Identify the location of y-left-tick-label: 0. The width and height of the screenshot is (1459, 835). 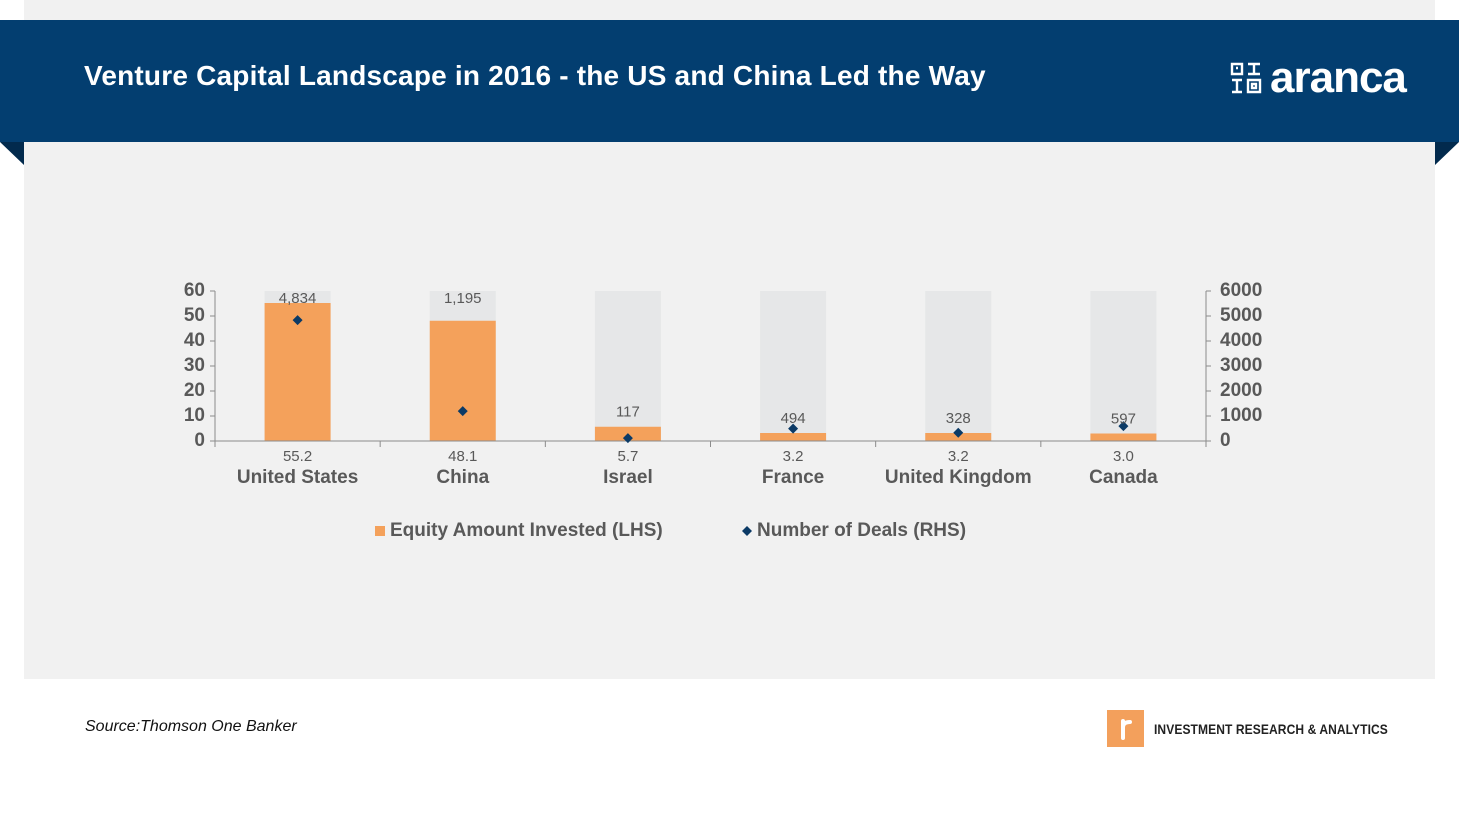
(199, 440).